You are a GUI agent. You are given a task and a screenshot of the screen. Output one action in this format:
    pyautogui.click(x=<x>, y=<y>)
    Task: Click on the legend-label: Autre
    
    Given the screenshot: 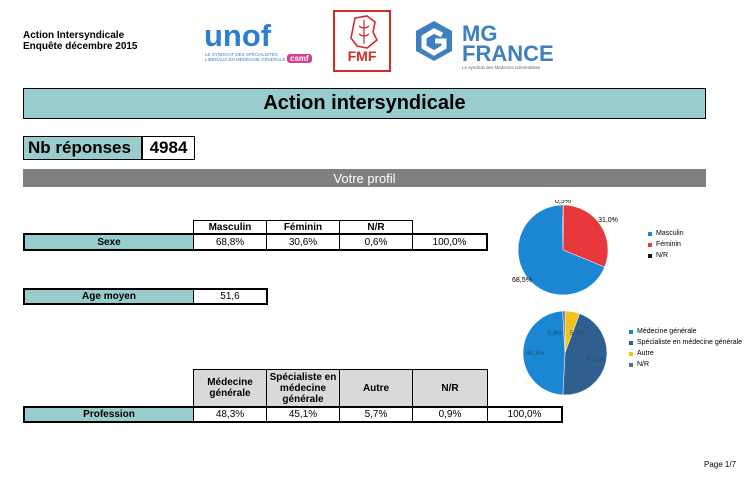 What is the action you would take?
    pyautogui.click(x=645, y=353)
    